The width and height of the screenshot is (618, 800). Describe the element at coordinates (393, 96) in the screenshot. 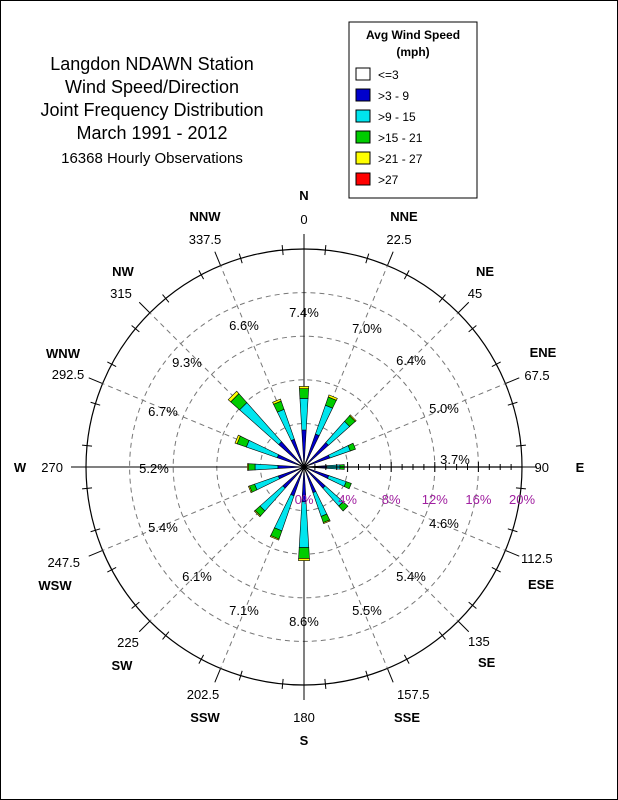

I see `legend-label: >3 - 9` at that location.